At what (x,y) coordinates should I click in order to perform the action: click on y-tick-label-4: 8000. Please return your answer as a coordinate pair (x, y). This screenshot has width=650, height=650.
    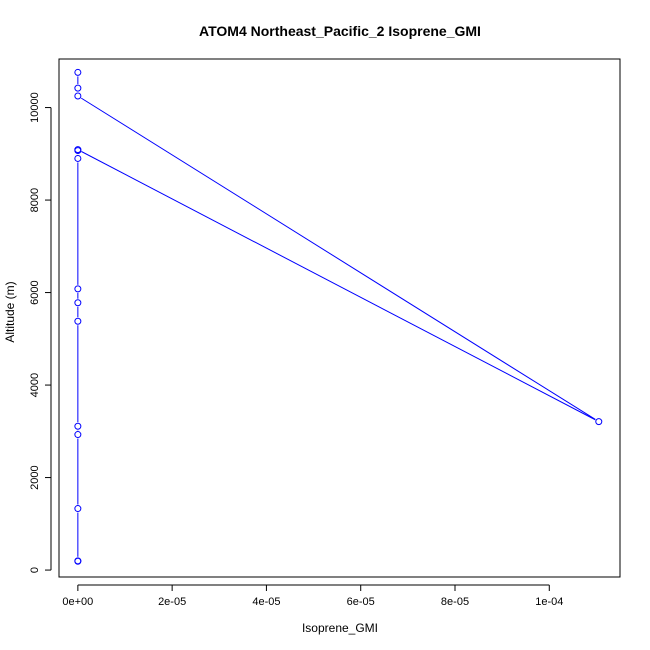
    Looking at the image, I should click on (35, 200).